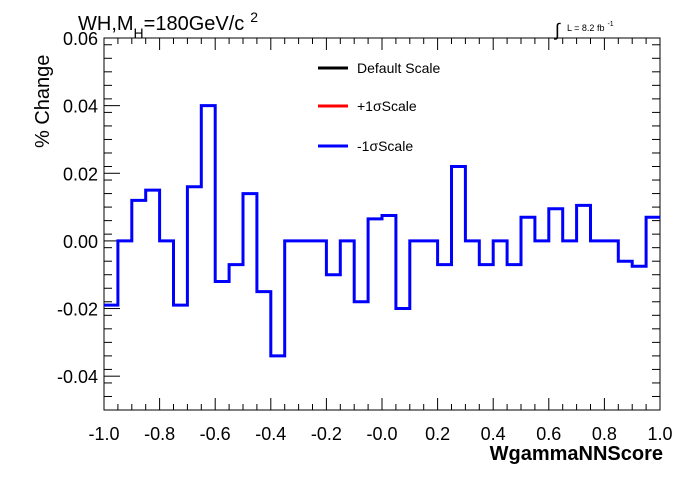 This screenshot has height=477, width=696. I want to click on lumi-label: L = 8.2 fb -1, so click(590, 27).